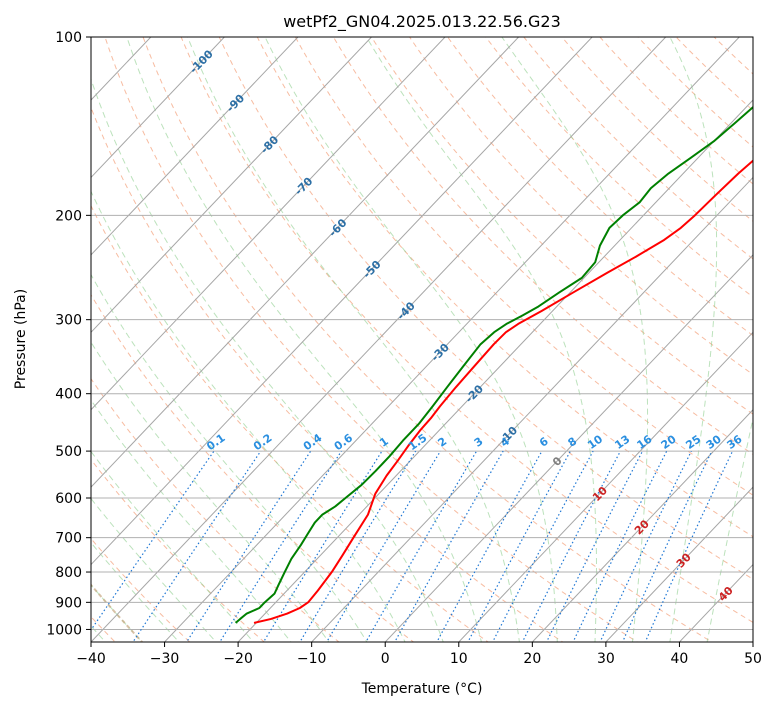 The width and height of the screenshot is (775, 708). Describe the element at coordinates (68, 539) in the screenshot. I see `y-tick-label: 700` at that location.